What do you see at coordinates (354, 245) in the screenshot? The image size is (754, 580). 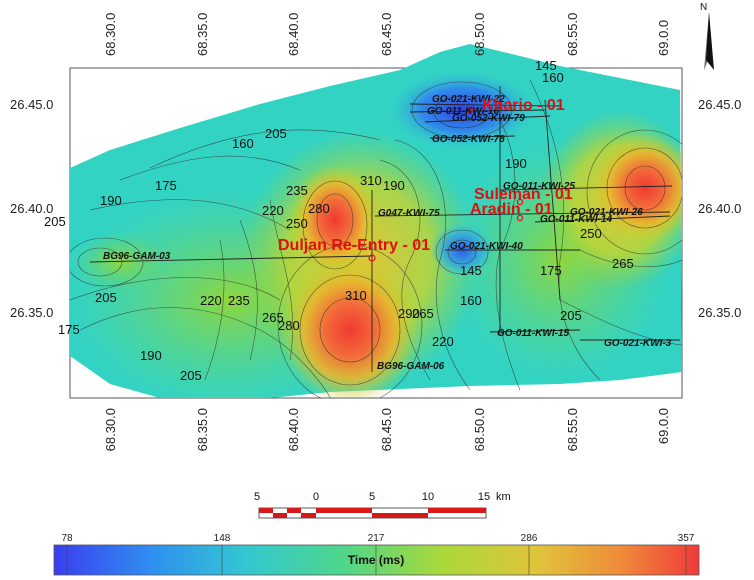 I see `well-label-duljan: Duljan Re-Entry - 01` at bounding box center [354, 245].